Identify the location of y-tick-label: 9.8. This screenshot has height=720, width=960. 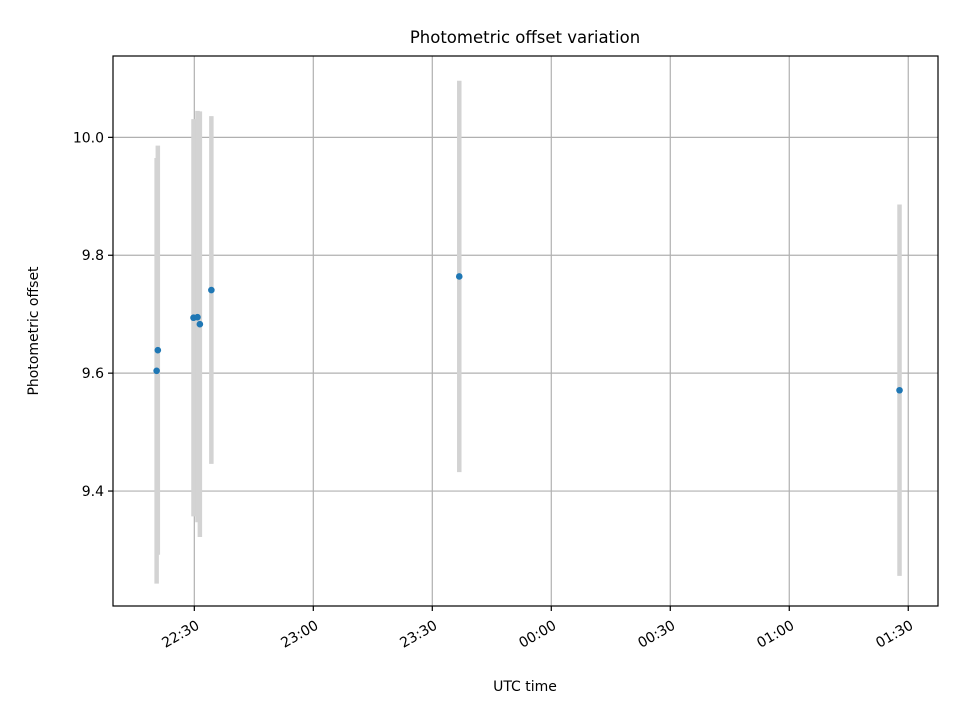
(93, 256).